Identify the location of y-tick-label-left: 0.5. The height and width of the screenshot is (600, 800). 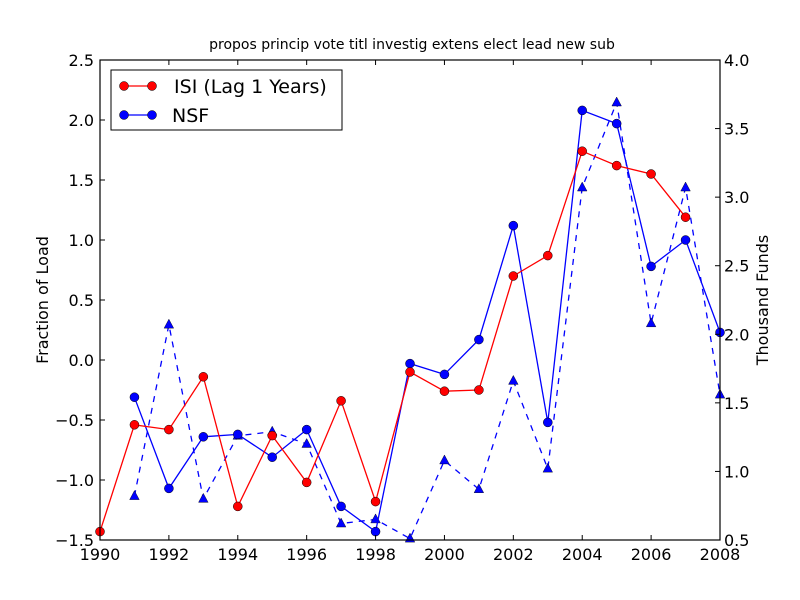
(81, 300).